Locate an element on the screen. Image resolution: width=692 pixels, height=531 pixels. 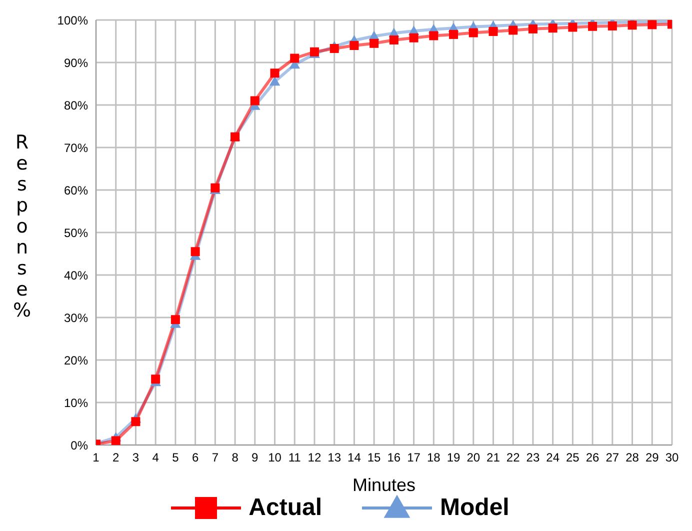
x-tick-label: 3 is located at coordinates (136, 457).